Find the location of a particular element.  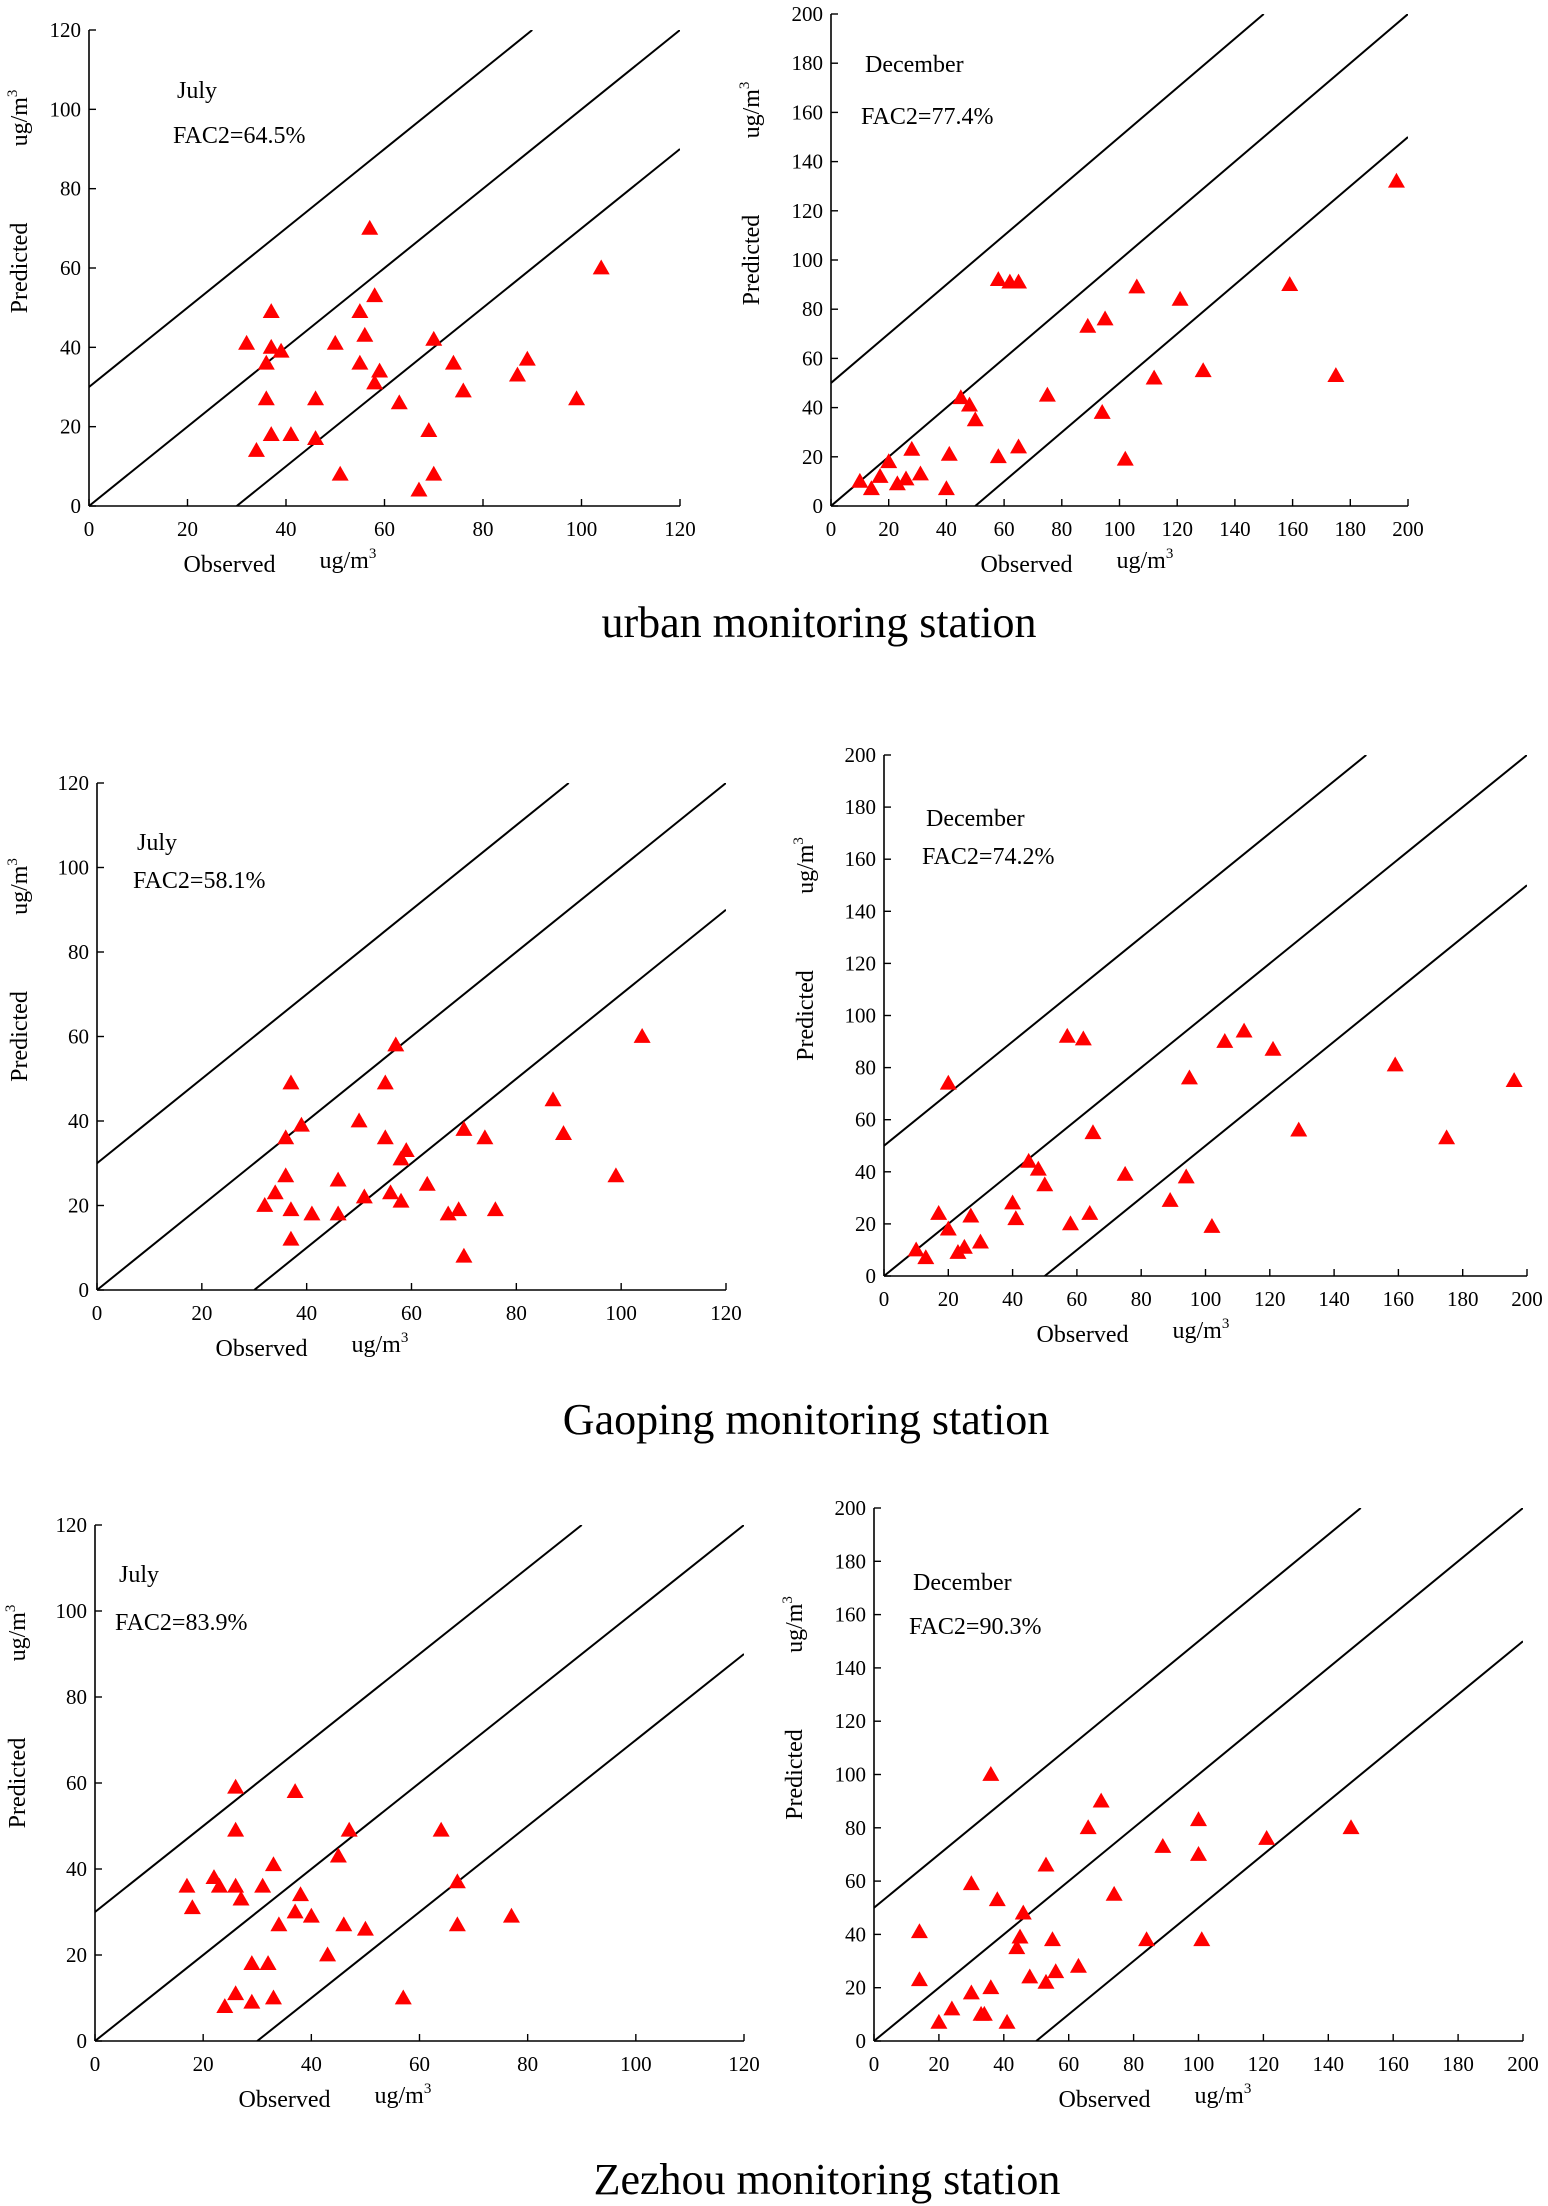

panel-6-y-axis-title: Predicted is located at coordinates (795, 1774).